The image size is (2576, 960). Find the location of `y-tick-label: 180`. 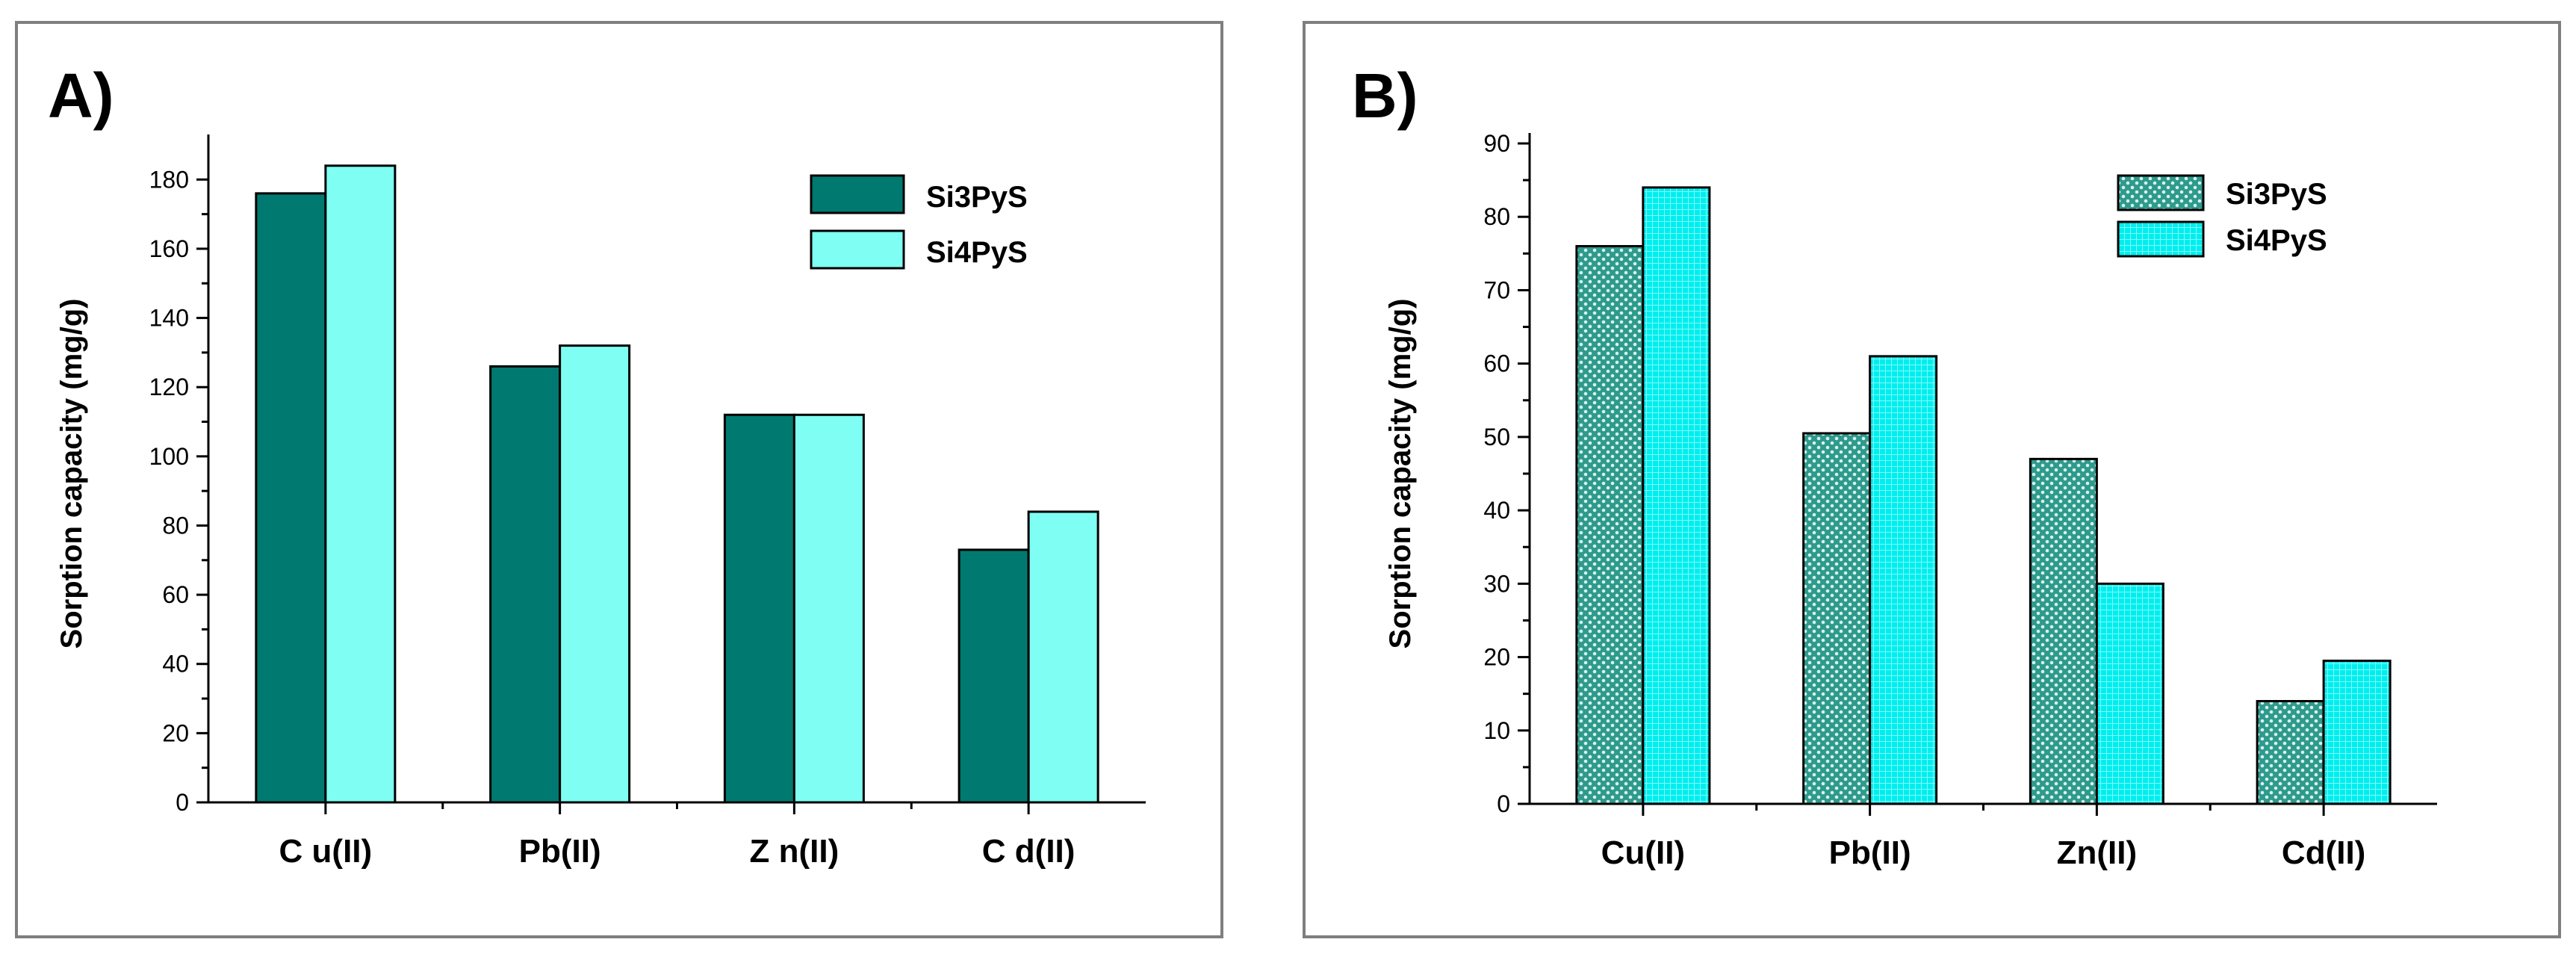

y-tick-label: 180 is located at coordinates (169, 180).